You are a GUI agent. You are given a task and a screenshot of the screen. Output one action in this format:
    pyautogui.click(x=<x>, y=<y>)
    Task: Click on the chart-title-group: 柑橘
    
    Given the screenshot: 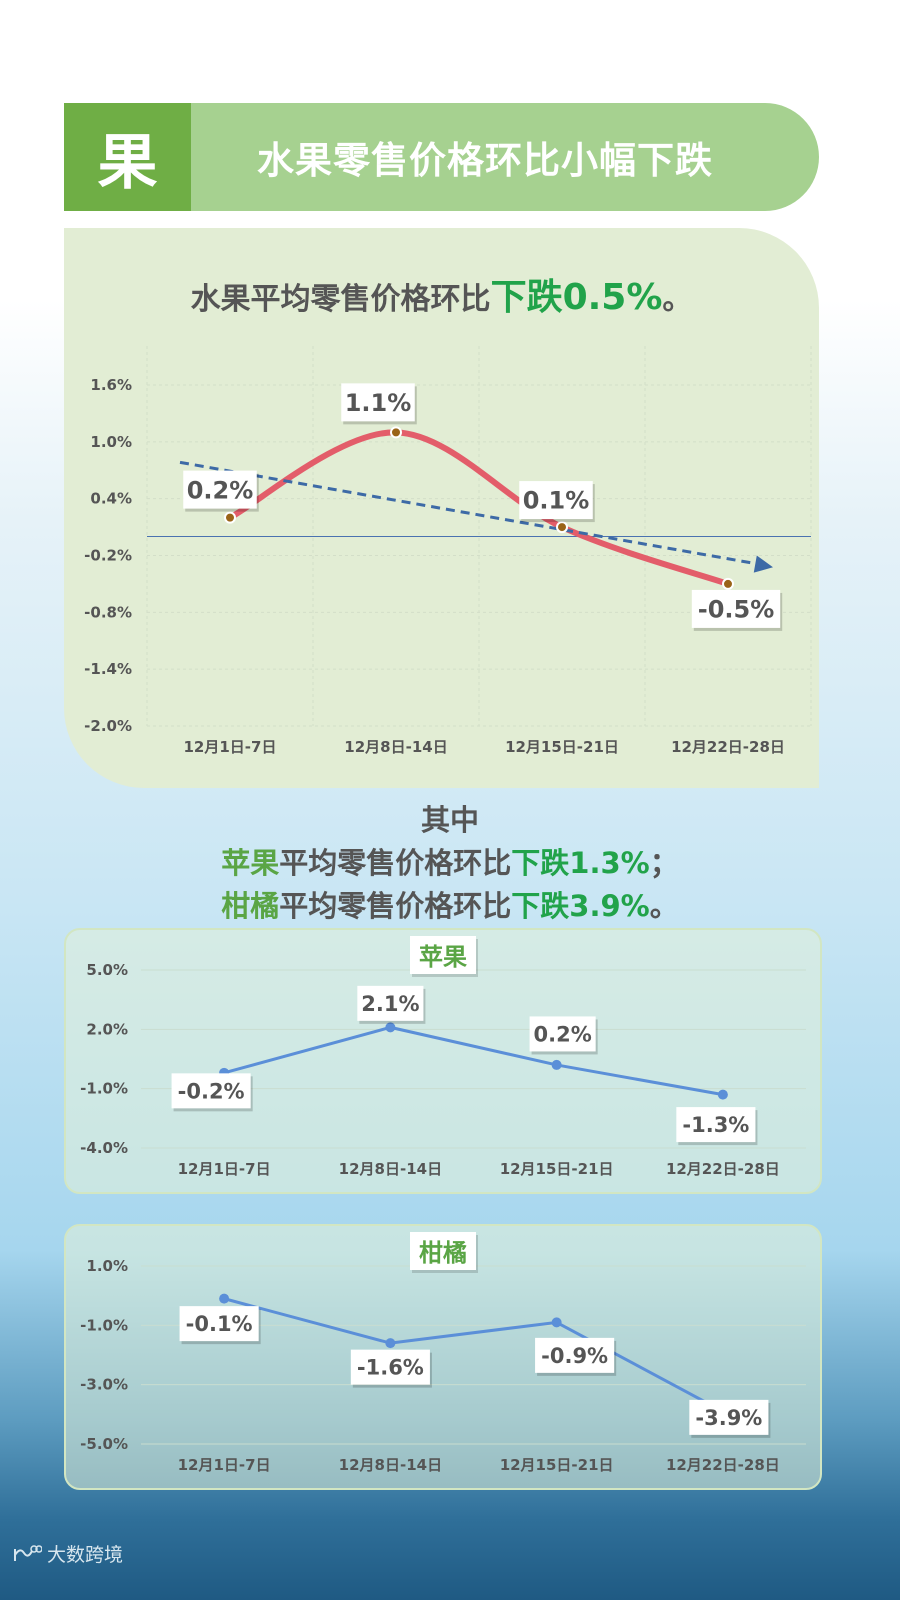 What is the action you would take?
    pyautogui.click(x=444, y=1252)
    